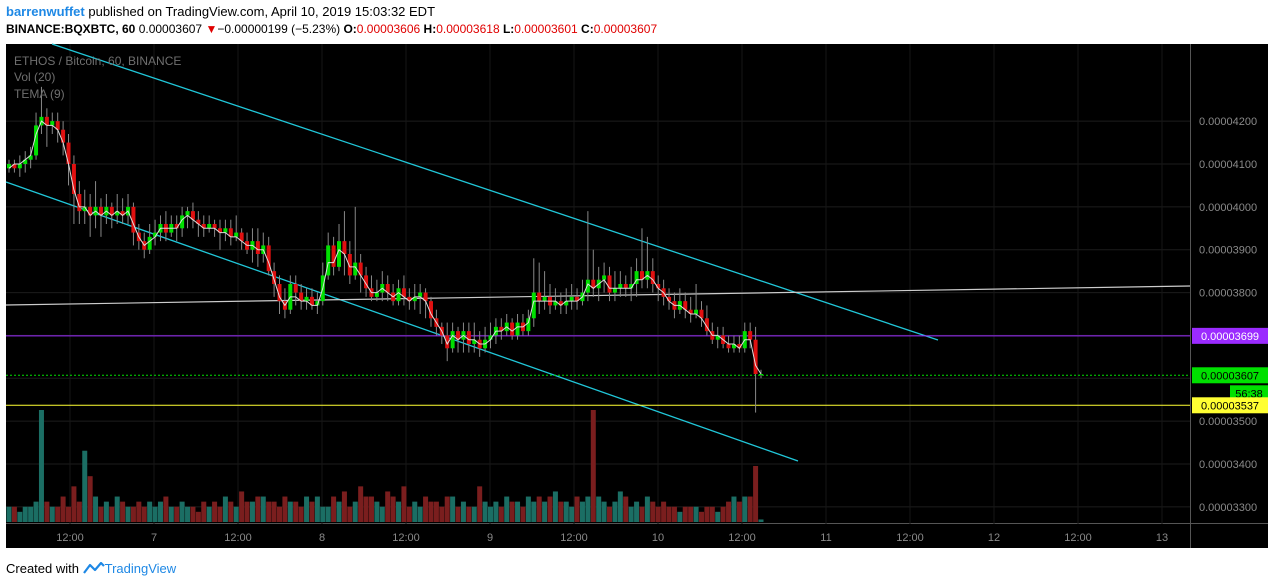 This screenshot has width=1274, height=586. Describe the element at coordinates (1228, 122) in the screenshot. I see `price-tick-label: 0.00004200` at that location.